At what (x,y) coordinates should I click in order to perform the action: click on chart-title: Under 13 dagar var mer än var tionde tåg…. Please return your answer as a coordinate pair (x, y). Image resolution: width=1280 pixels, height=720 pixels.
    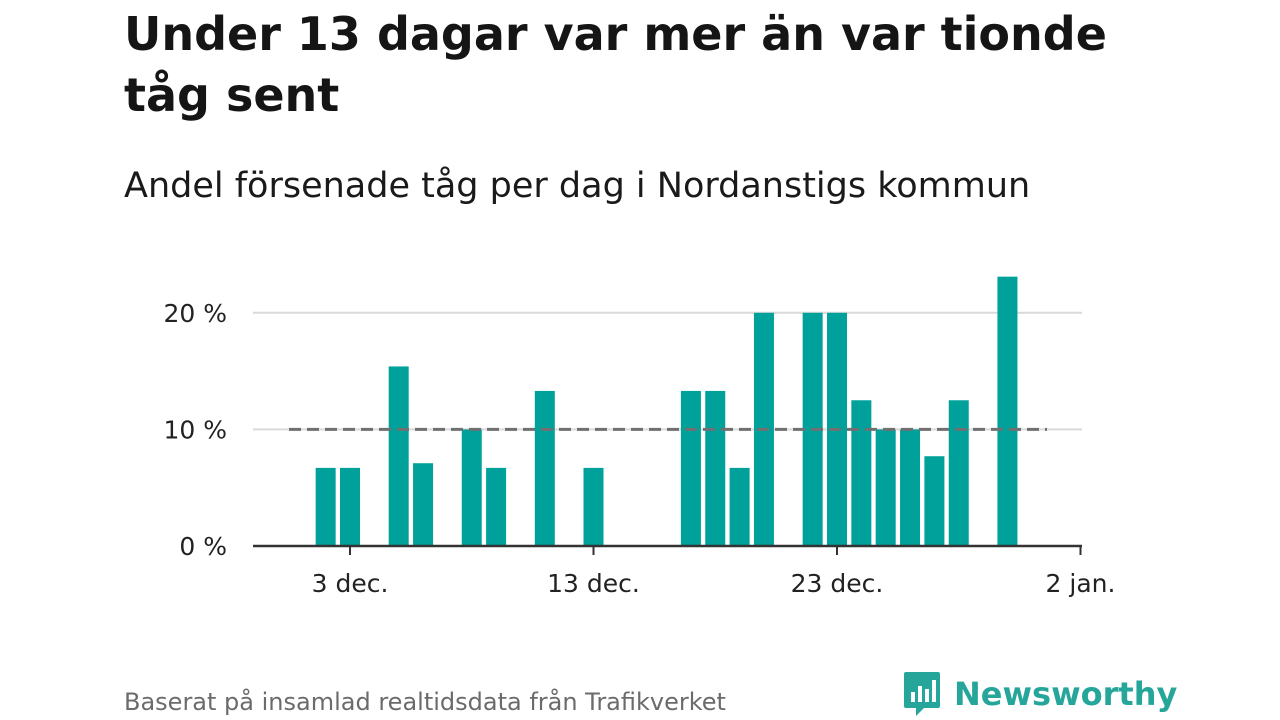
    Looking at the image, I should click on (615, 64).